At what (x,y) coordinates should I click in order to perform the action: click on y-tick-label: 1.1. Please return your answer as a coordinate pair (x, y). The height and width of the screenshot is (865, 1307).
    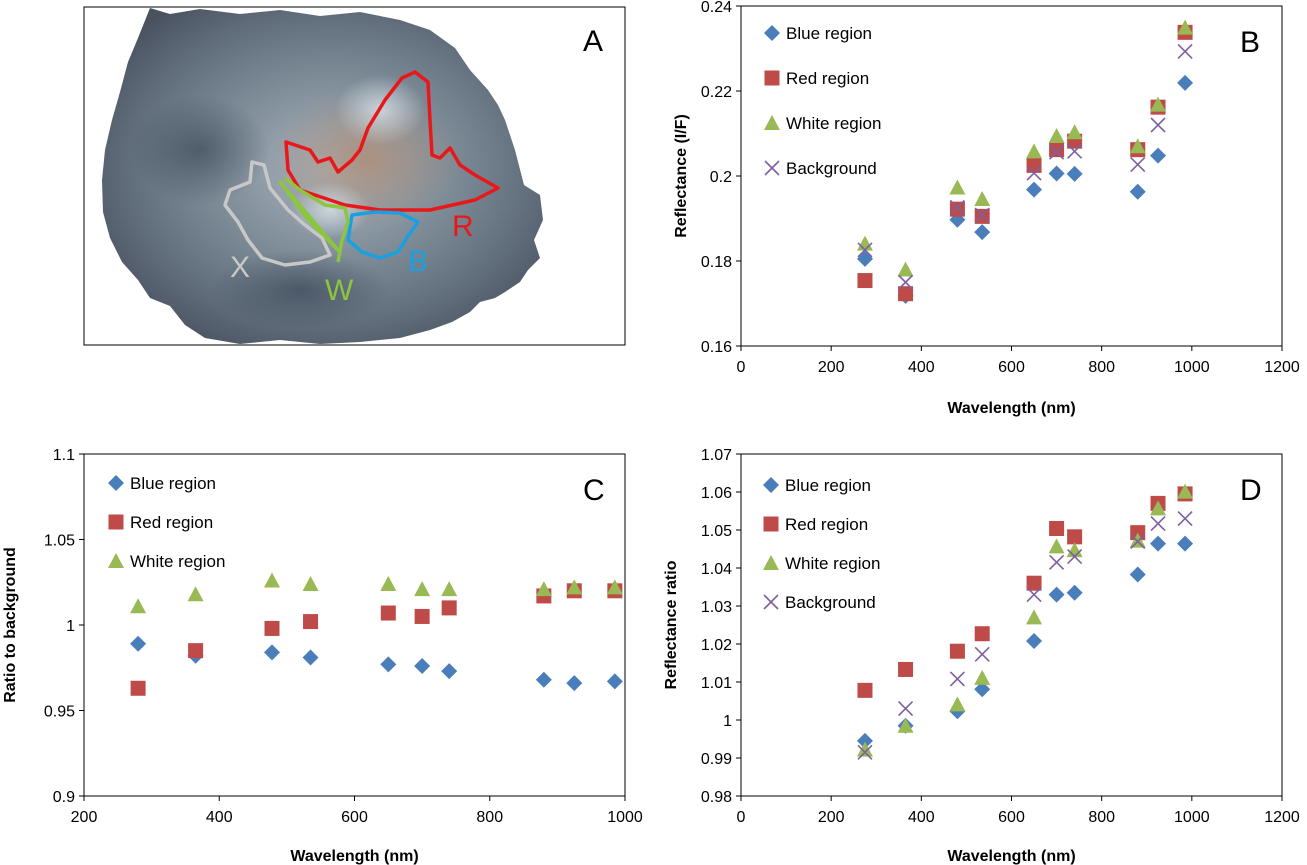
    Looking at the image, I should click on (64, 455).